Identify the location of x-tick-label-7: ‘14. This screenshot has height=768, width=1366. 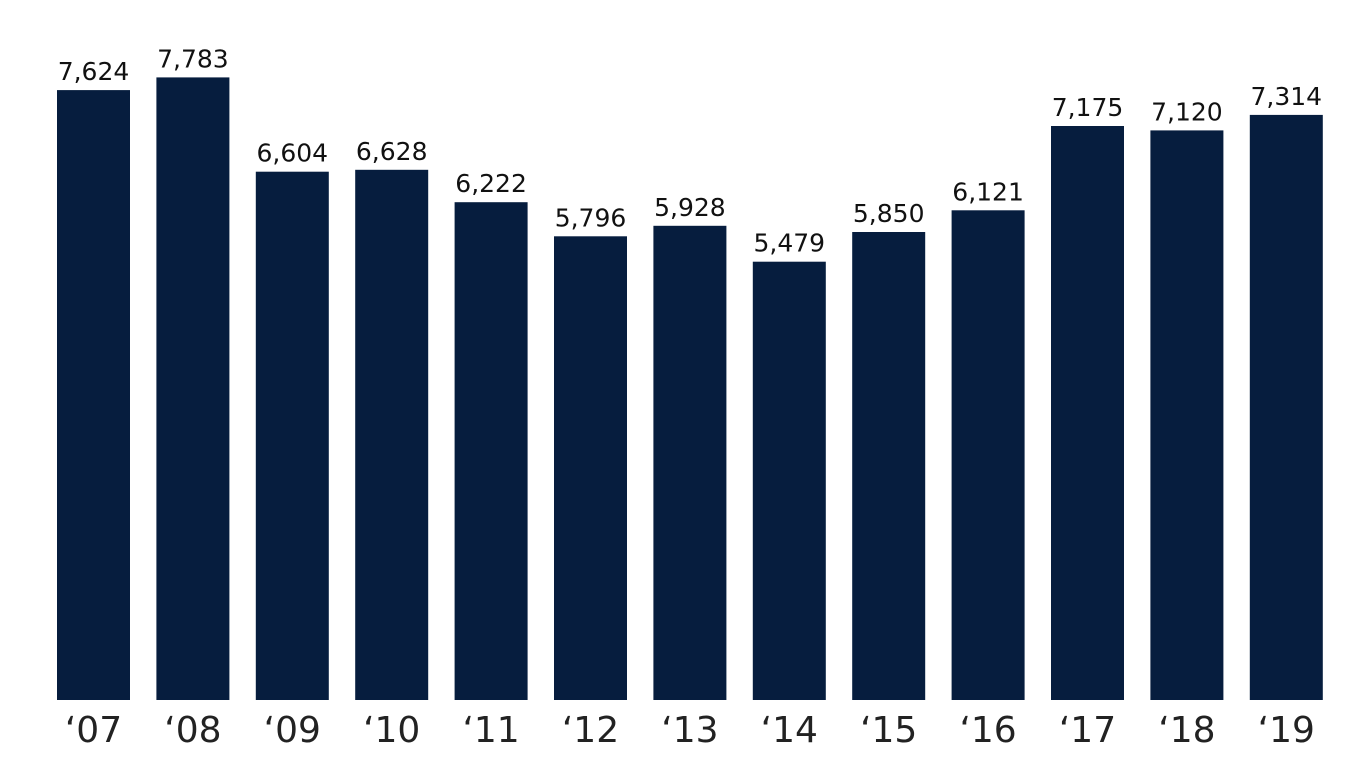
(789, 730).